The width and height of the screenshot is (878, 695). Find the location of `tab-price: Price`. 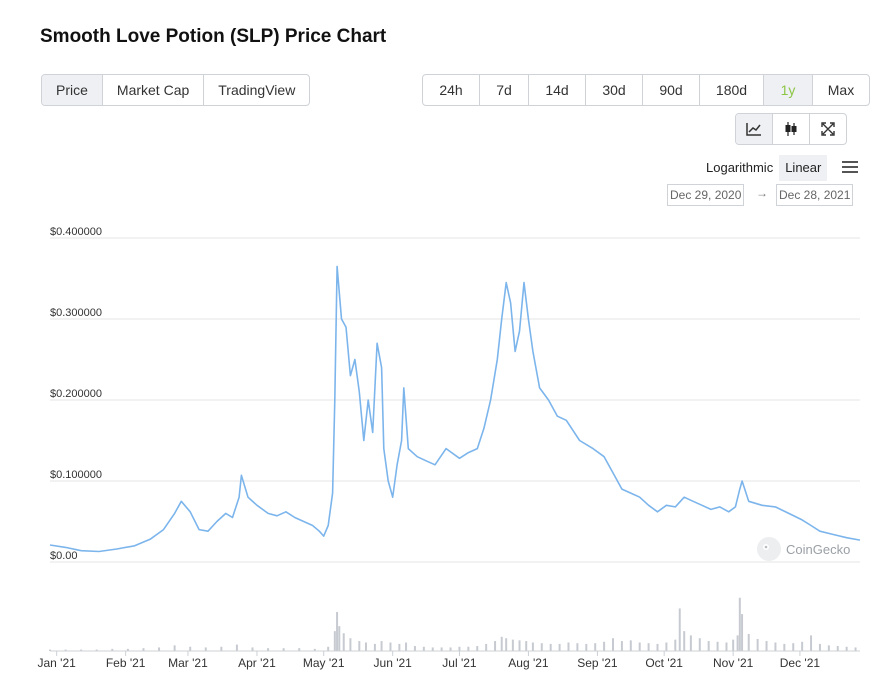

tab-price: Price is located at coordinates (72, 90).